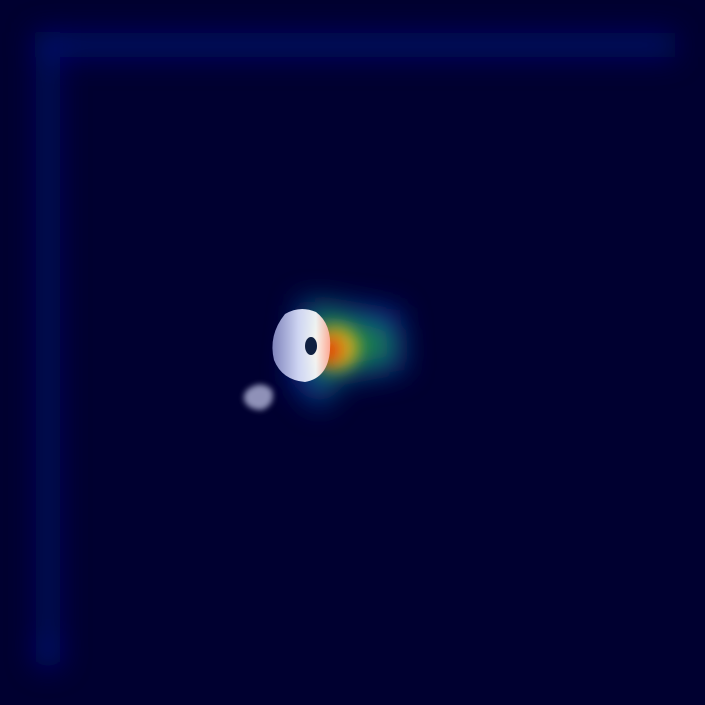 Image resolution: width=705 pixels, height=705 pixels. I want to click on crater, so click(311, 346).